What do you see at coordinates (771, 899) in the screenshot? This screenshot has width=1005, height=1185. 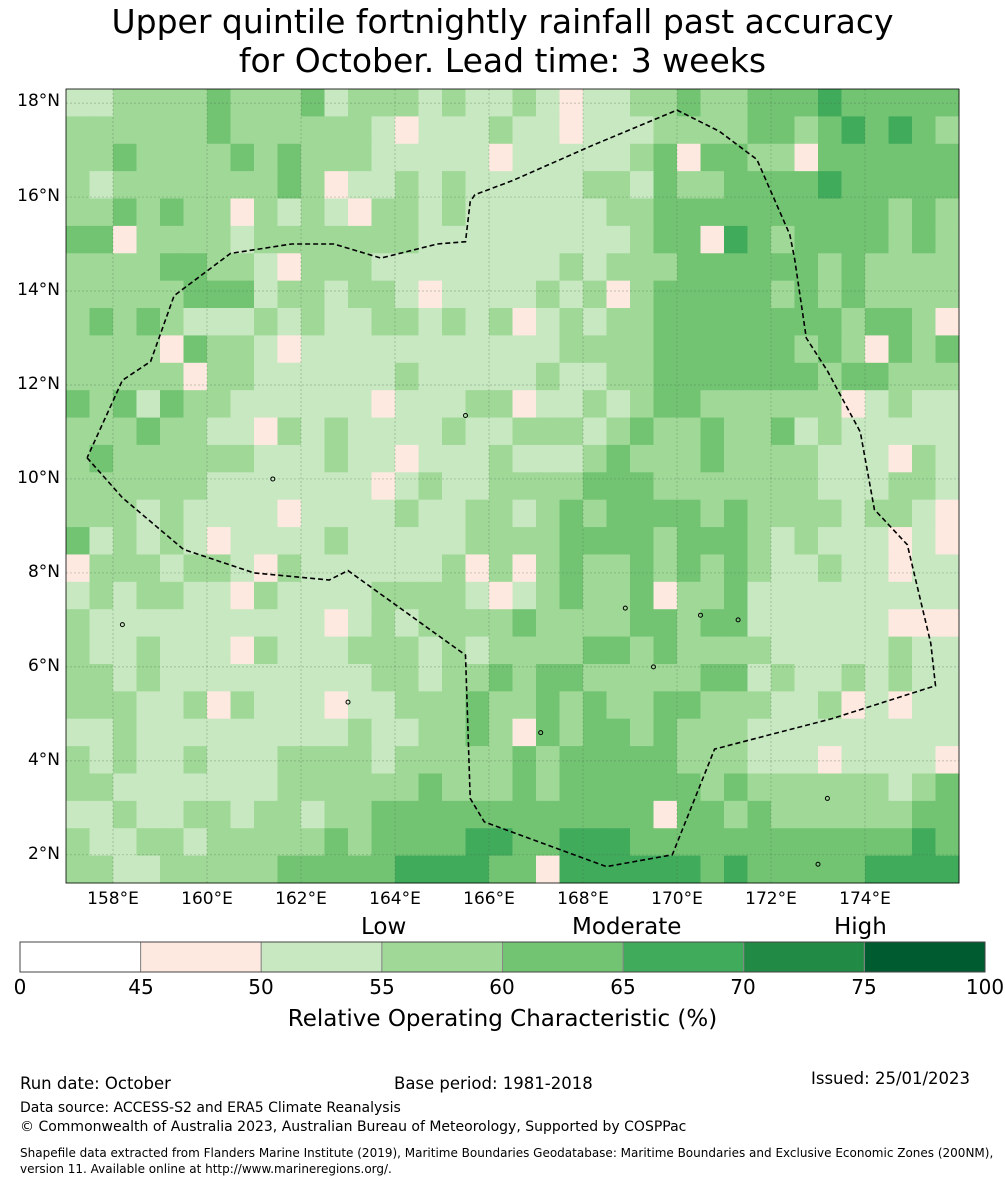 I see `lon-label-172e: 172°E` at bounding box center [771, 899].